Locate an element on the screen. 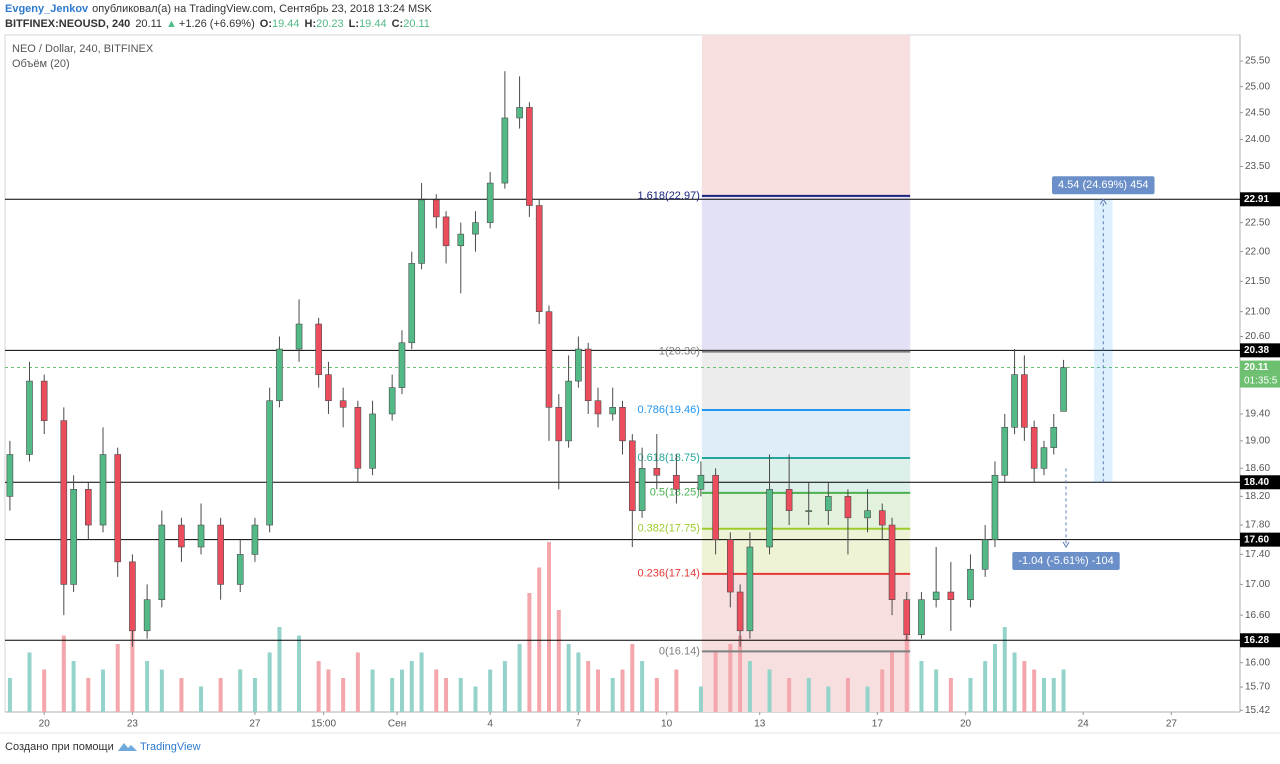 This screenshot has height=764, width=1280. fib-level-label: 1.618(22.97) is located at coordinates (669, 196).